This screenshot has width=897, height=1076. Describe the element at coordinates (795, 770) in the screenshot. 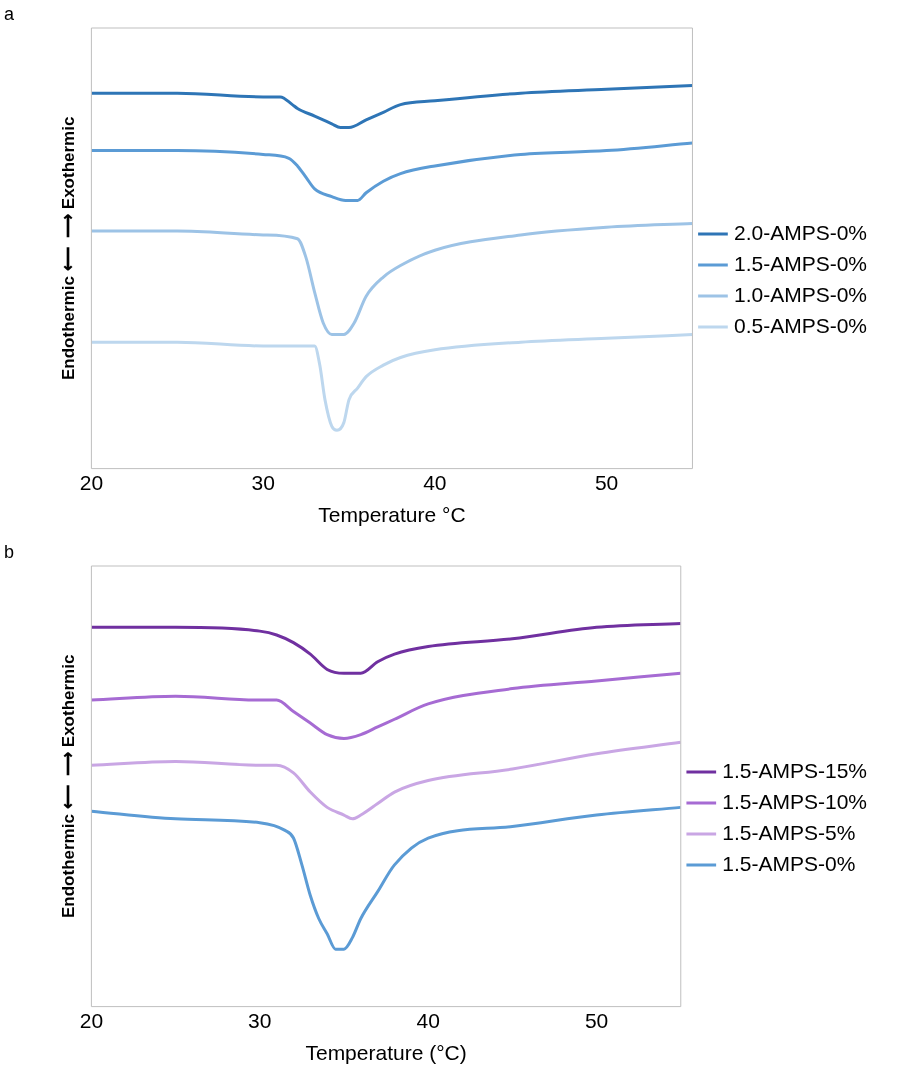

I see `legend-label: 1.5-AMPS-15%` at that location.